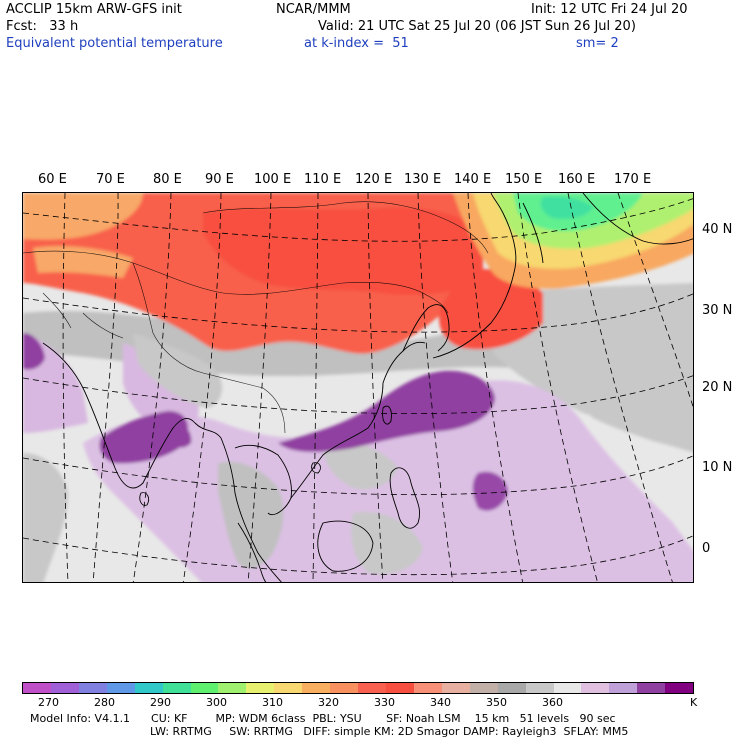 The height and width of the screenshot is (740, 740). Describe the element at coordinates (717, 229) in the screenshot. I see `lat-label-40n: 40 N` at that location.